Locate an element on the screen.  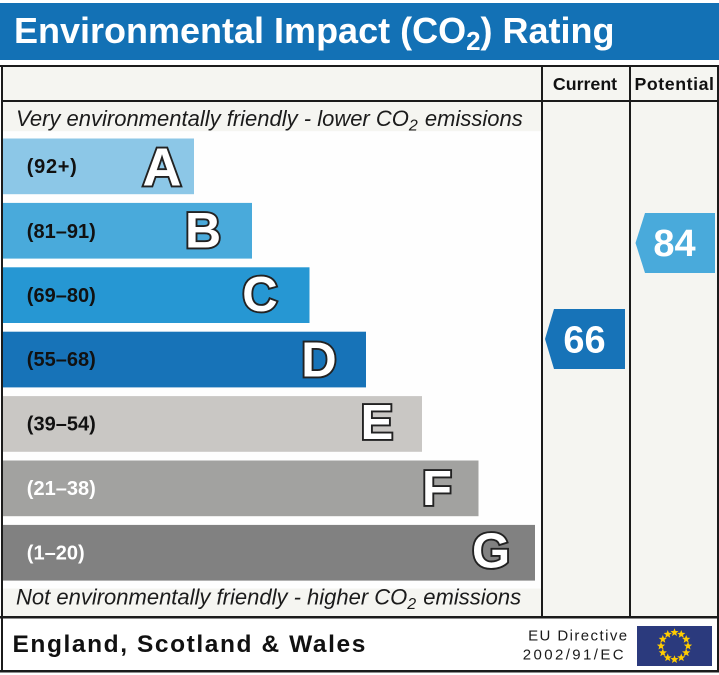
svg-text: G is located at coordinates (491, 552).